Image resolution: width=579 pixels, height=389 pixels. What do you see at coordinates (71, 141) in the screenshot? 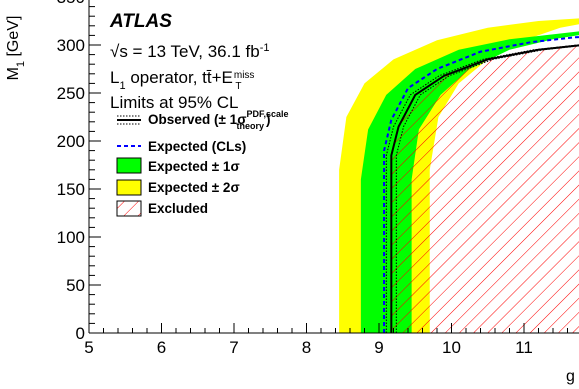
I see `y-tick-label: 200` at bounding box center [71, 141].